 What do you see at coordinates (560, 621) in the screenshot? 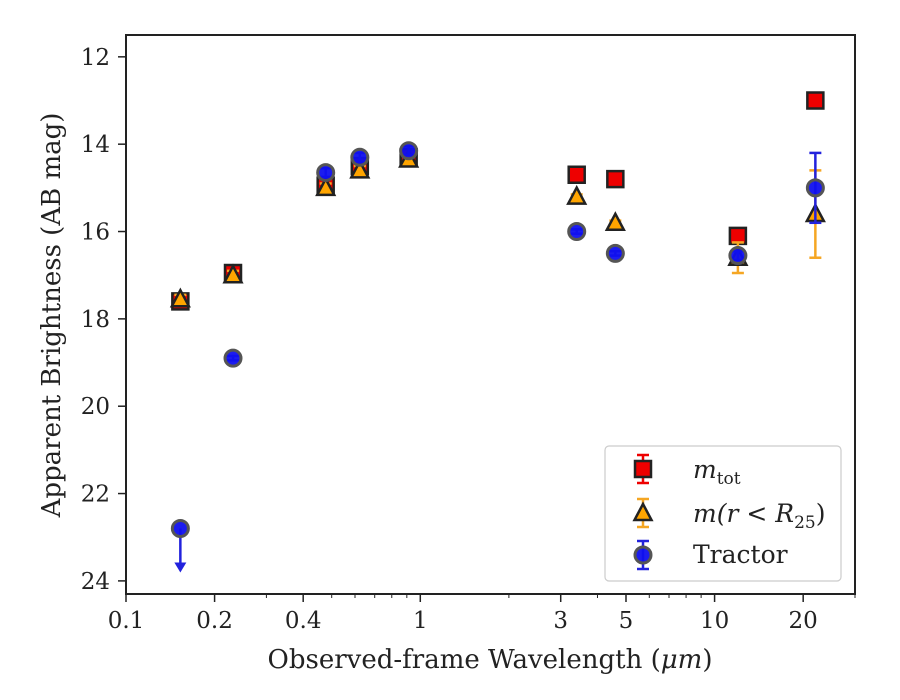
I see `x-tick-label: 3` at bounding box center [560, 621].